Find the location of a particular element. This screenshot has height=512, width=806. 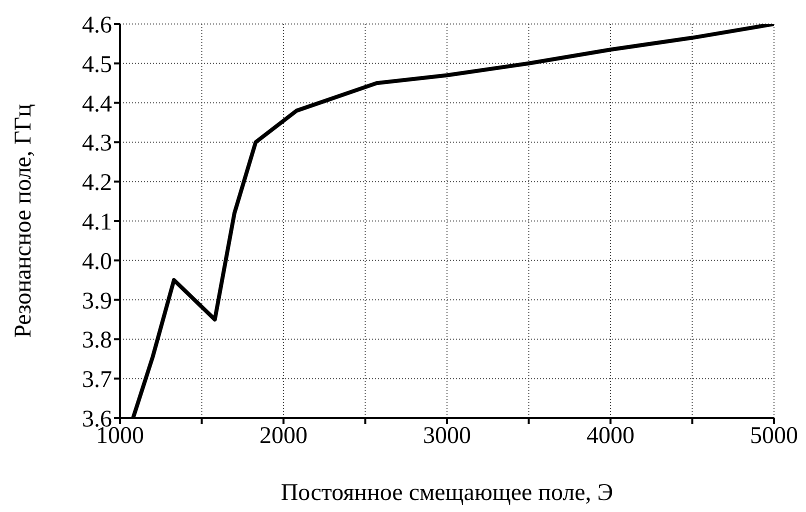

y-tick-label: 3.9 is located at coordinates (97, 301).